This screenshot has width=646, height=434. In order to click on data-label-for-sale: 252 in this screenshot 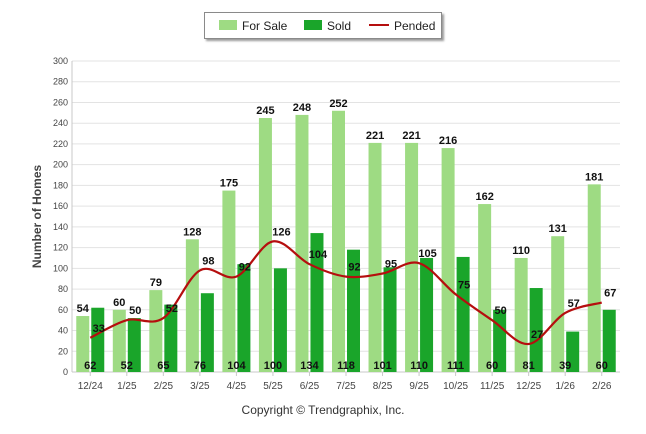, I will do `click(338, 104)`.